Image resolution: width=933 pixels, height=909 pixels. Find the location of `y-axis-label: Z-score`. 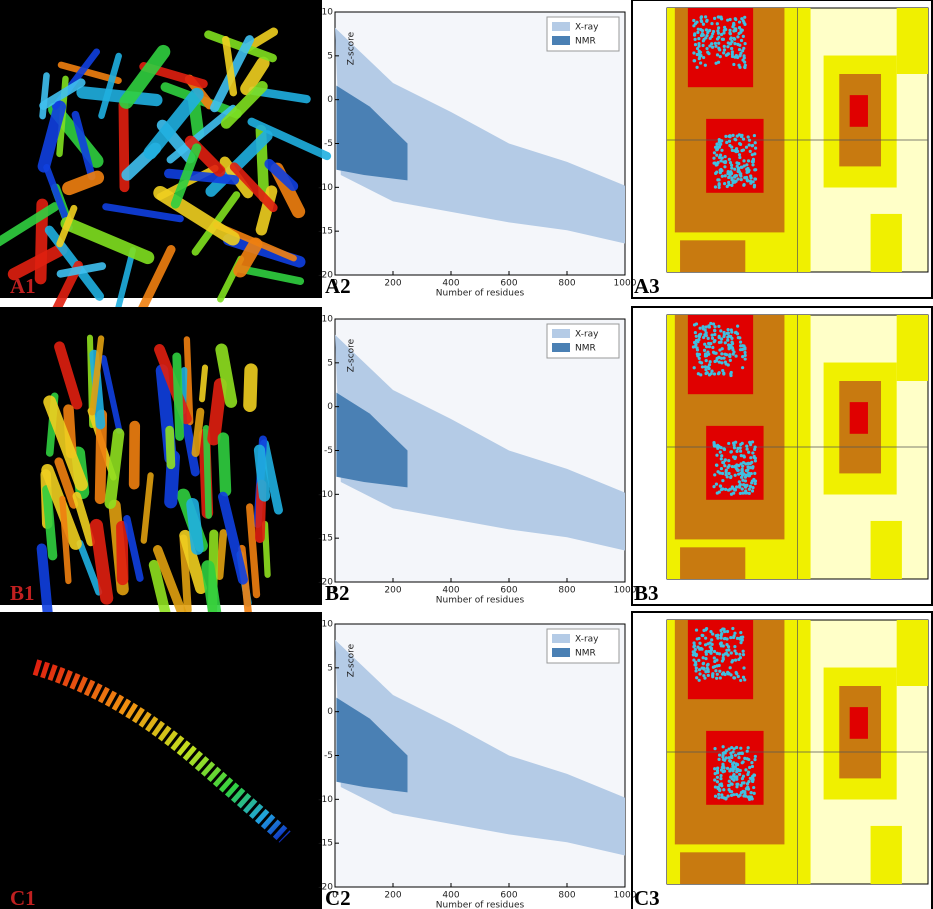

y-axis-label: Z-score is located at coordinates (352, 48).